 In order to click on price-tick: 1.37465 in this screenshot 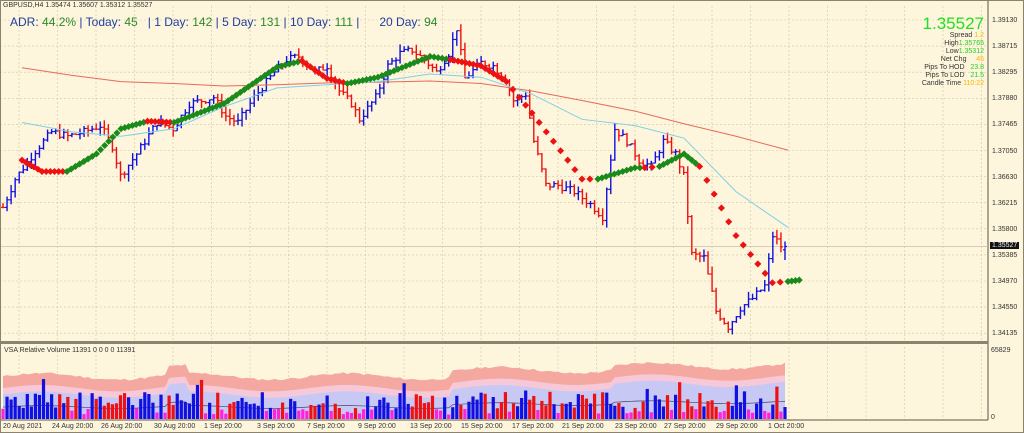, I will do `click(1005, 125)`.